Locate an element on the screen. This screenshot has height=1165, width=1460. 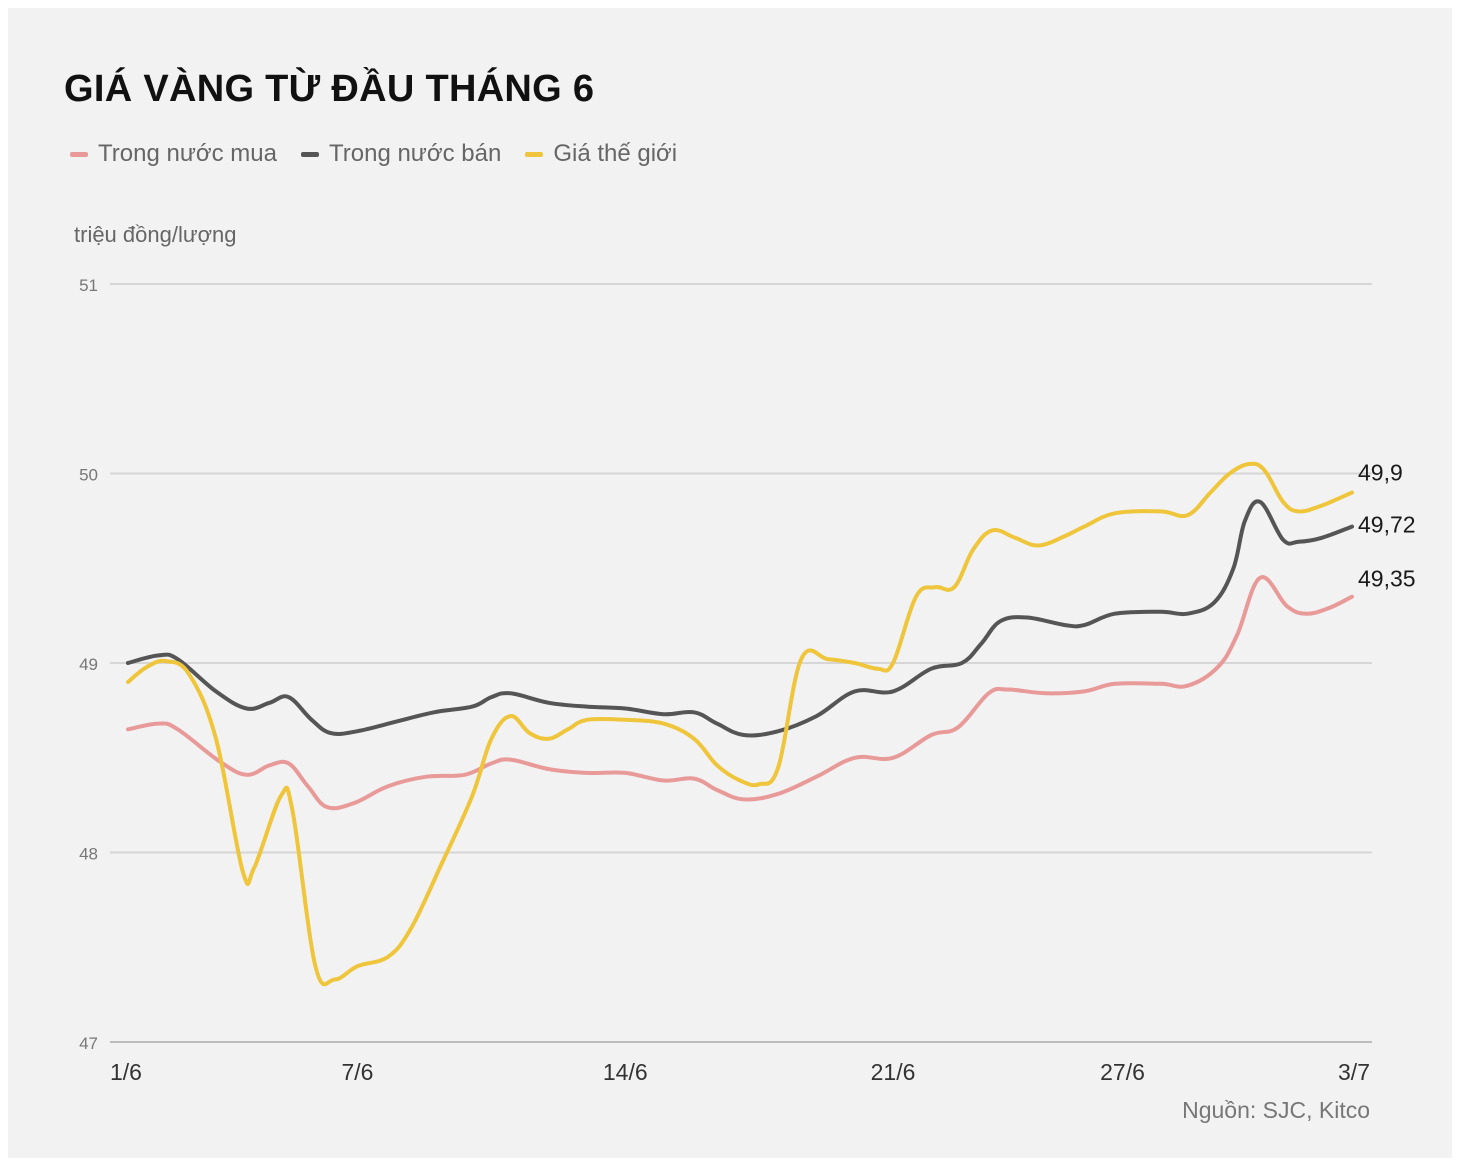
legend-label-trong-nuoc-mua: Trong nước mua is located at coordinates (187, 153).